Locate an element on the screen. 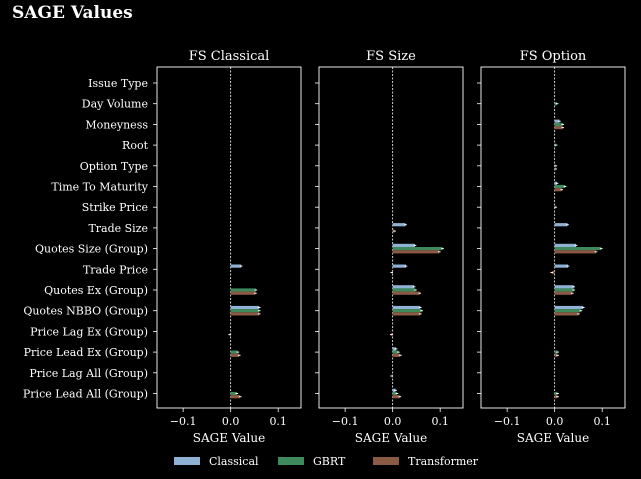 Image resolution: width=641 pixels, height=479 pixels. category-label-price-lag-all-group: Price Lag All (Group) is located at coordinates (88, 373).